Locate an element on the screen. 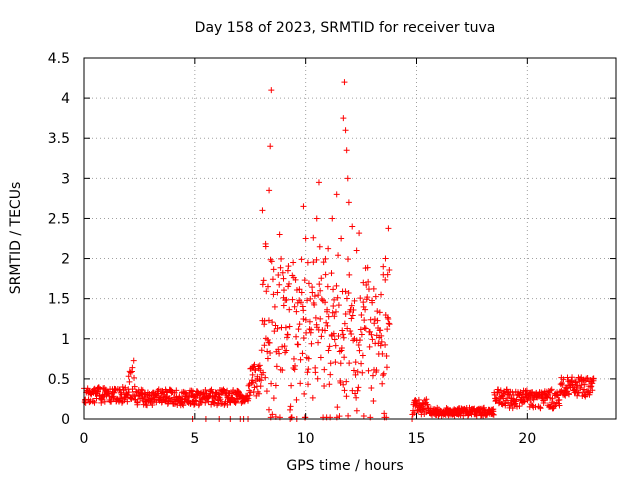 The width and height of the screenshot is (640, 480). y-tick-label: 3.5 is located at coordinates (59, 139).